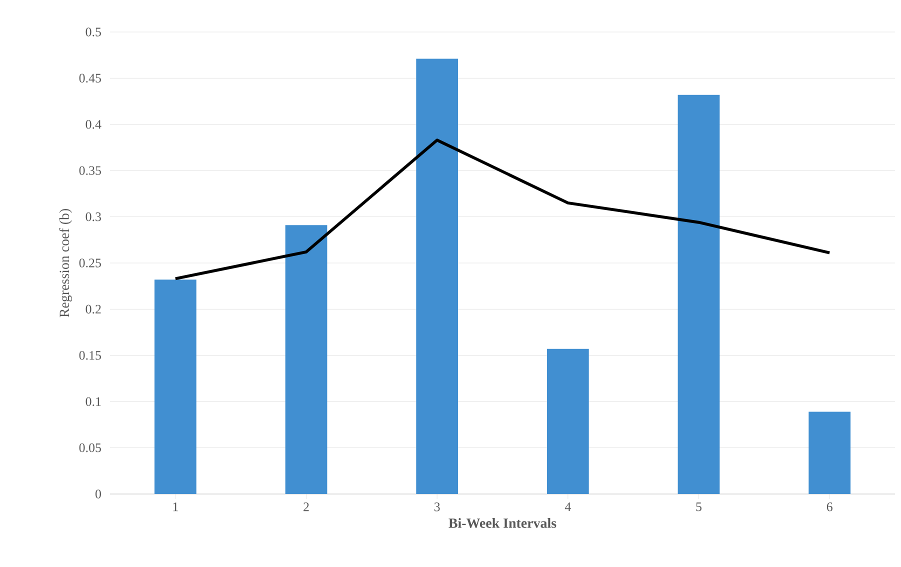 Image resolution: width=901 pixels, height=567 pixels. Describe the element at coordinates (502, 523) in the screenshot. I see `x-axis-title: Bi-Week Intervals` at that location.